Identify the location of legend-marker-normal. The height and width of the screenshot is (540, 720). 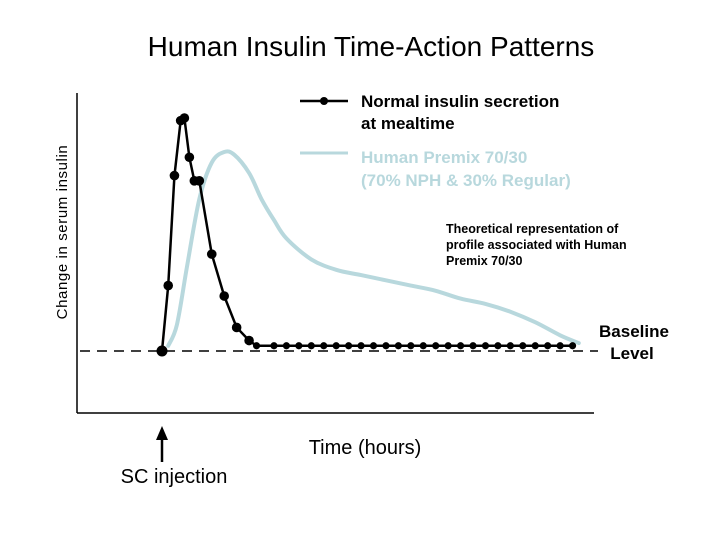
(324, 101).